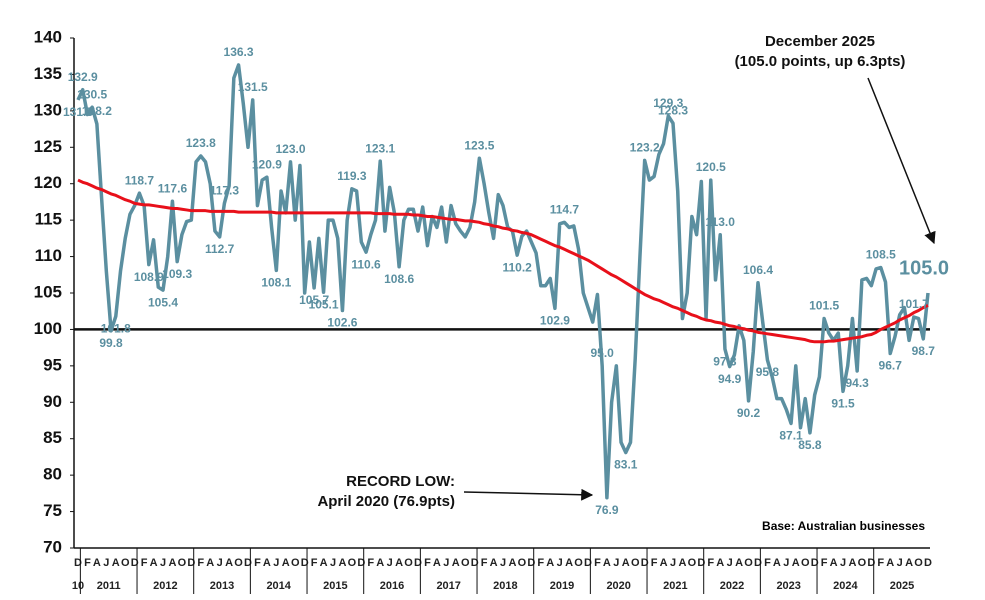  I want to click on y-tick-label: 100, so click(48, 328).